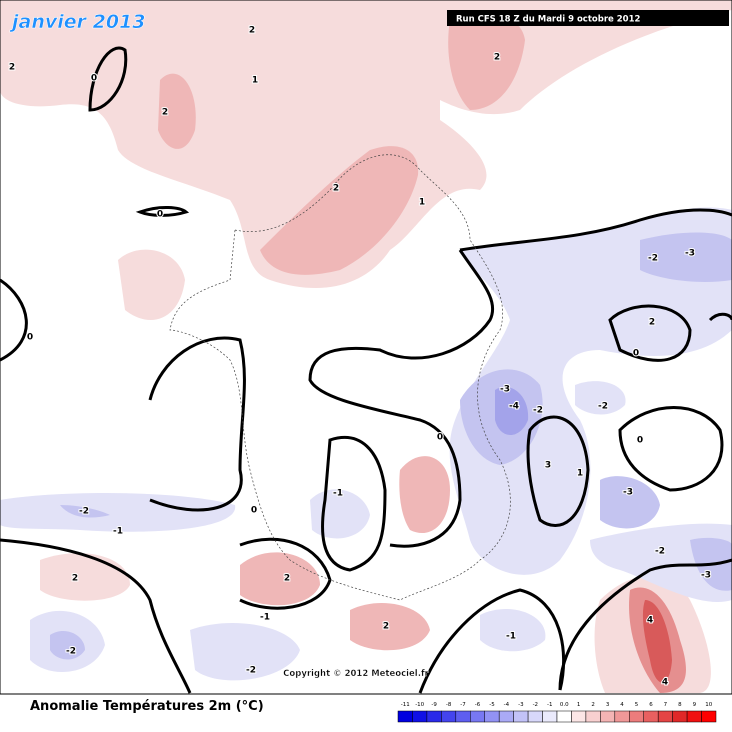 The image size is (732, 732). I want to click on scale-label: -3, so click(521, 705).